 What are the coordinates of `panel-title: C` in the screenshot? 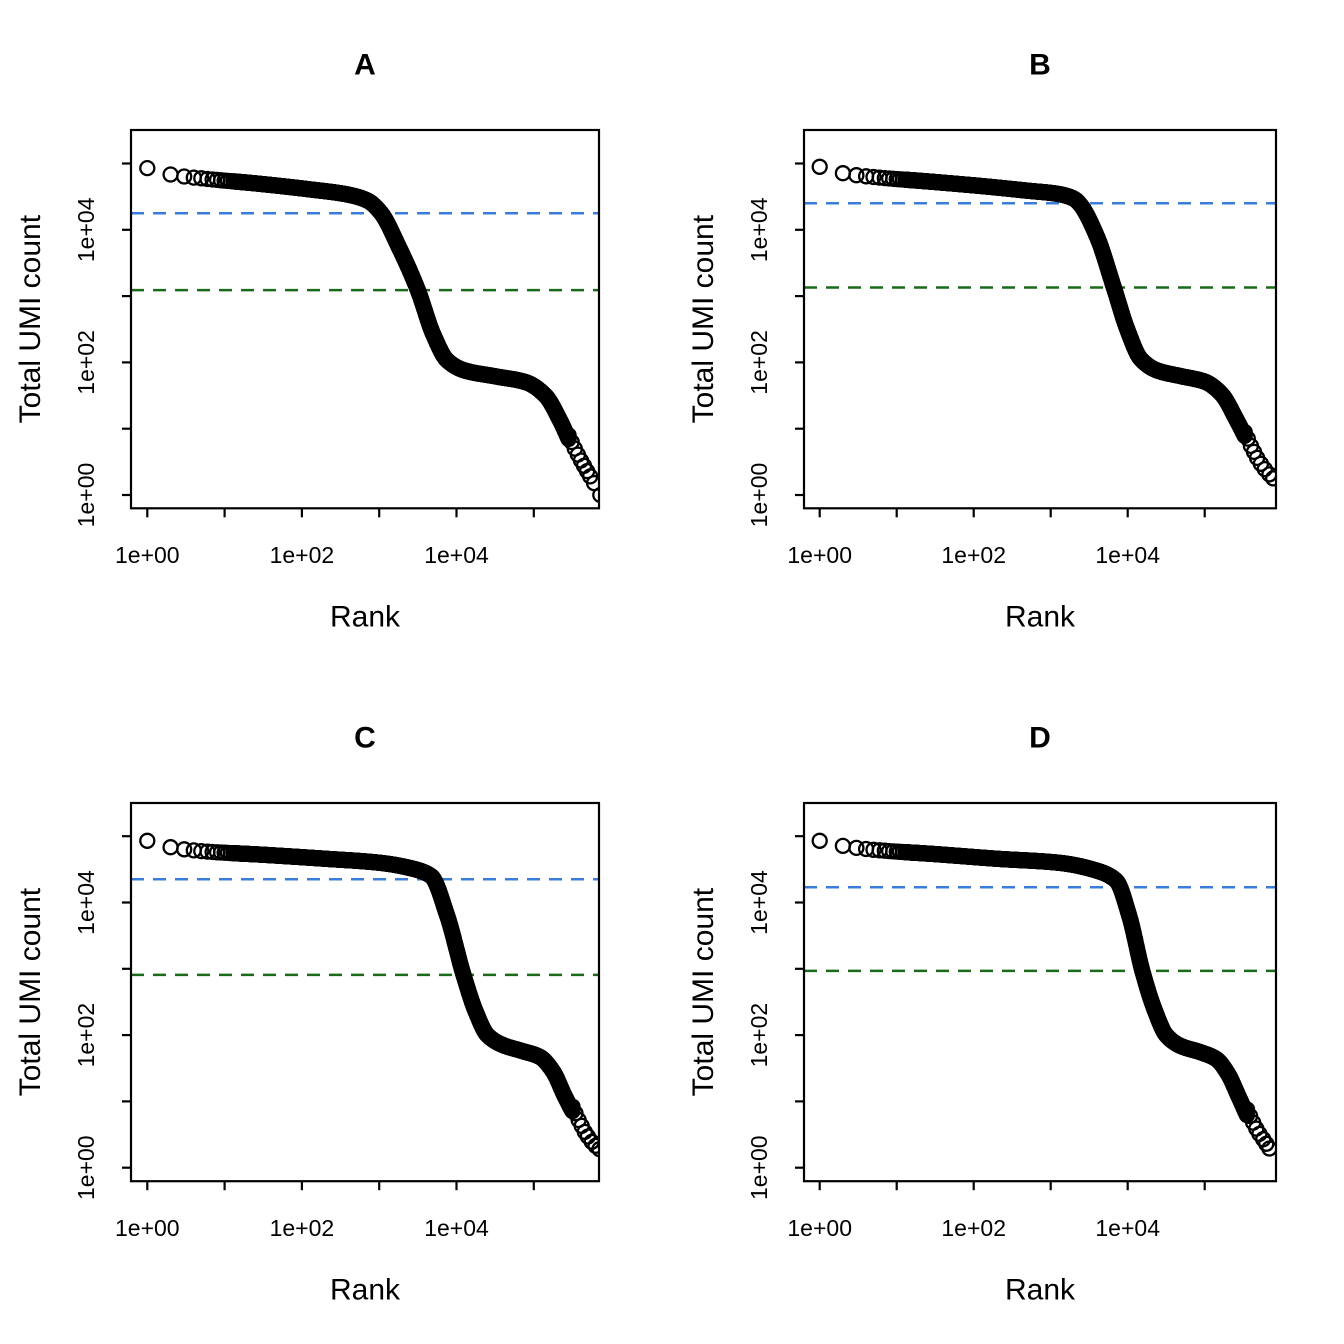 It's located at (365, 738).